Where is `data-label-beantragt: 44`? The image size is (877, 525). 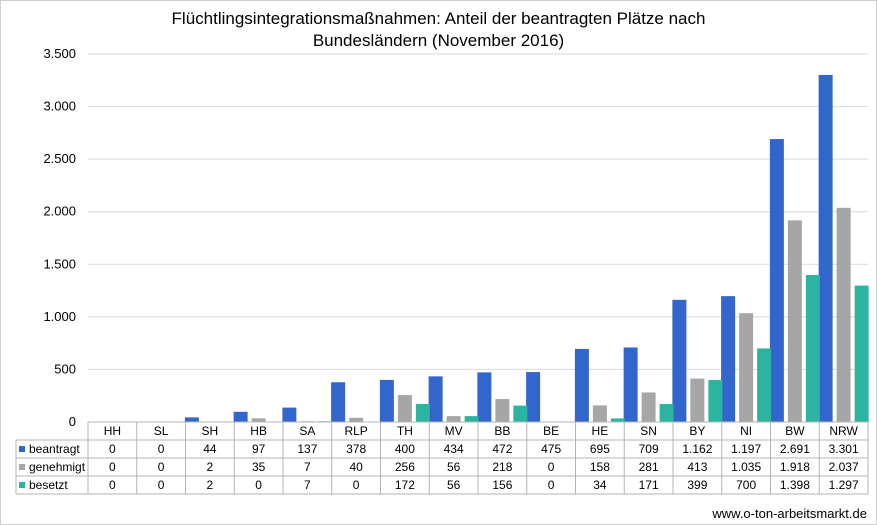
data-label-beantragt: 44 is located at coordinates (210, 449).